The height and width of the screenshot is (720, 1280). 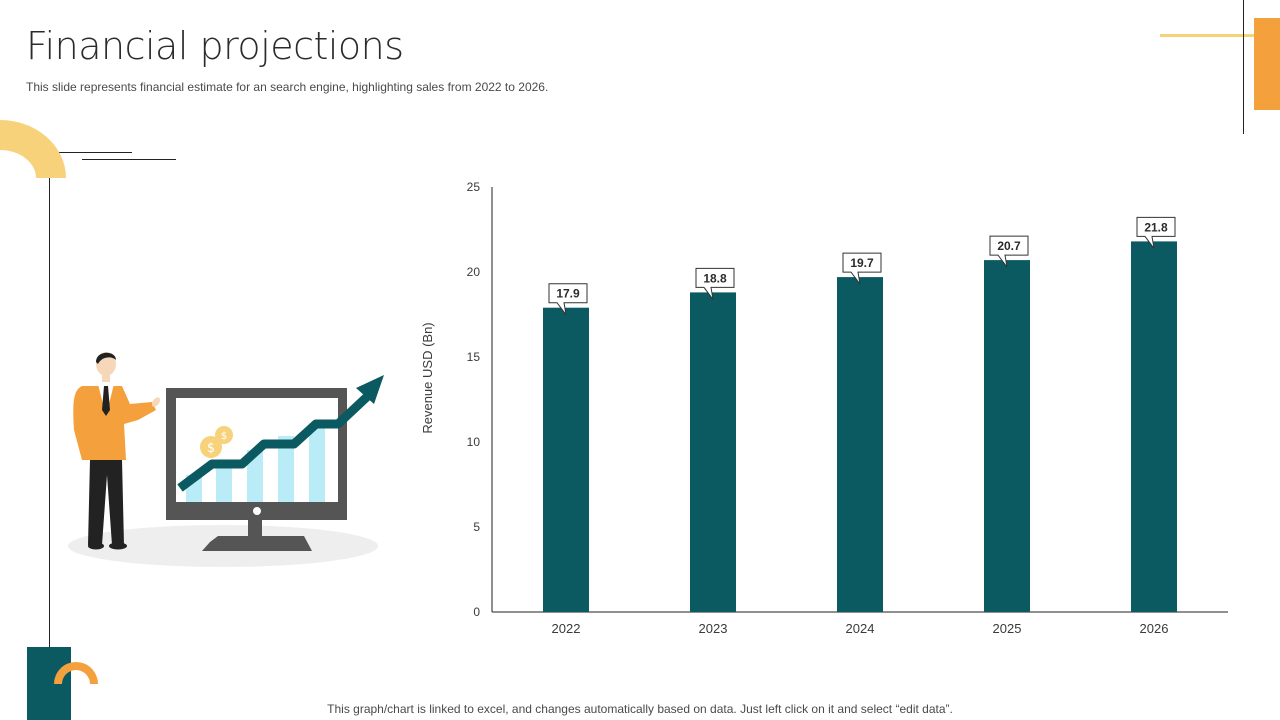 What do you see at coordinates (474, 187) in the screenshot?
I see `y-tick-label: 25` at bounding box center [474, 187].